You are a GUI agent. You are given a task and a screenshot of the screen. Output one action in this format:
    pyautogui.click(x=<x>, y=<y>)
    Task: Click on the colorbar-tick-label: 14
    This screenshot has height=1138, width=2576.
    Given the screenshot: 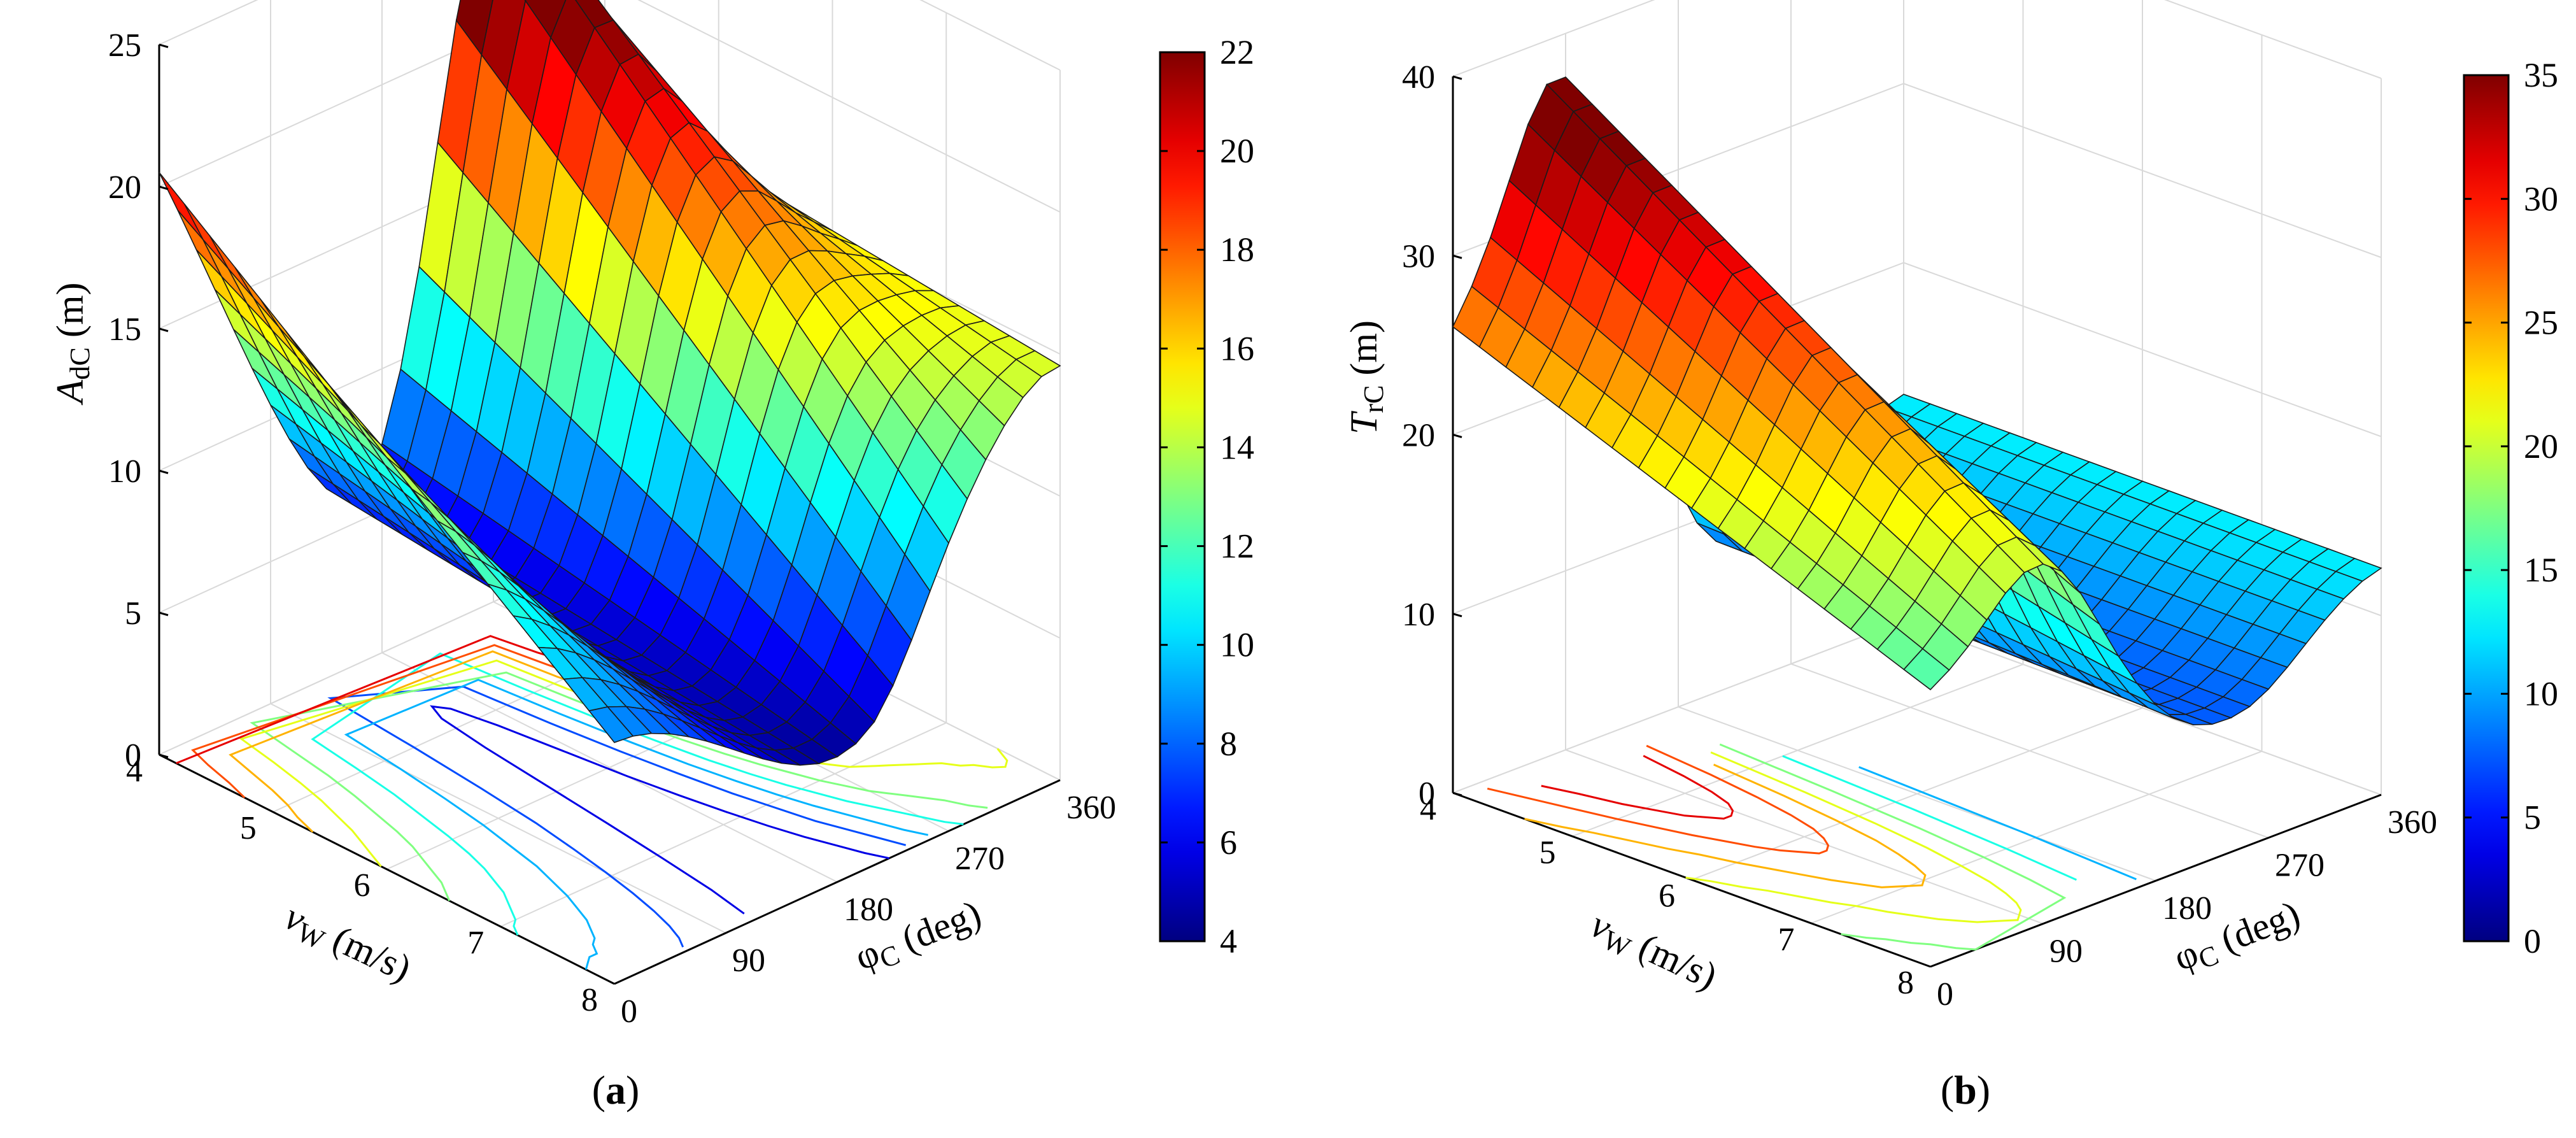 What is the action you would take?
    pyautogui.click(x=1237, y=447)
    